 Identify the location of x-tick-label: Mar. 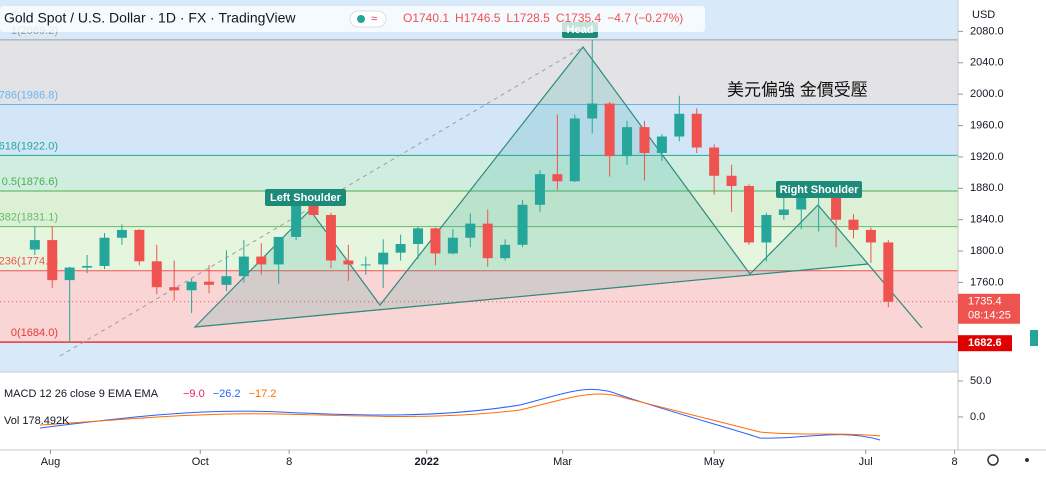
(562, 462).